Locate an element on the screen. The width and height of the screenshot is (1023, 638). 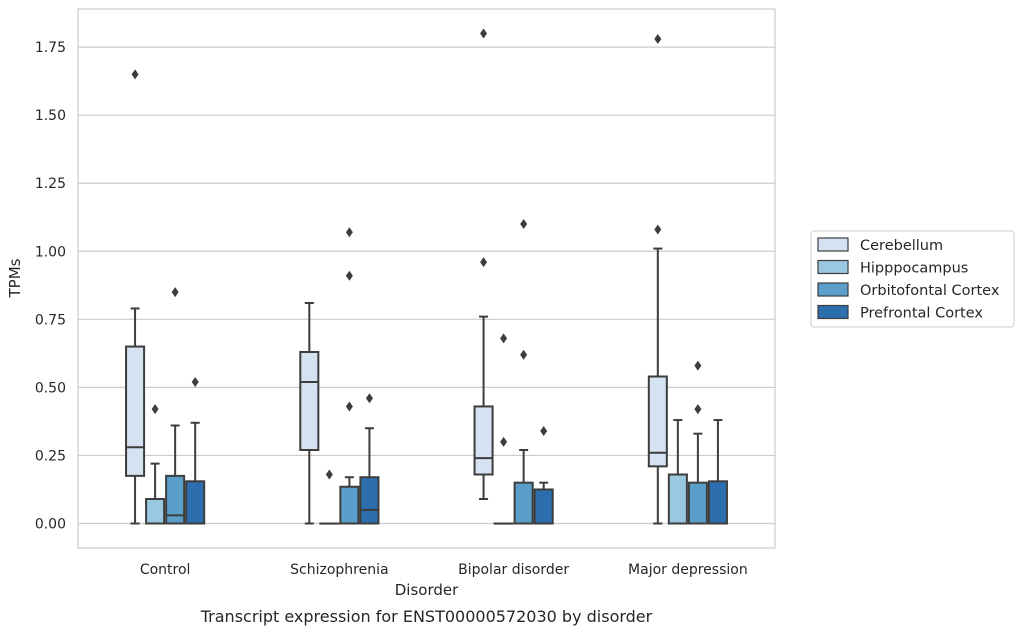
y-tick-label: 1.25 is located at coordinates (50, 184).